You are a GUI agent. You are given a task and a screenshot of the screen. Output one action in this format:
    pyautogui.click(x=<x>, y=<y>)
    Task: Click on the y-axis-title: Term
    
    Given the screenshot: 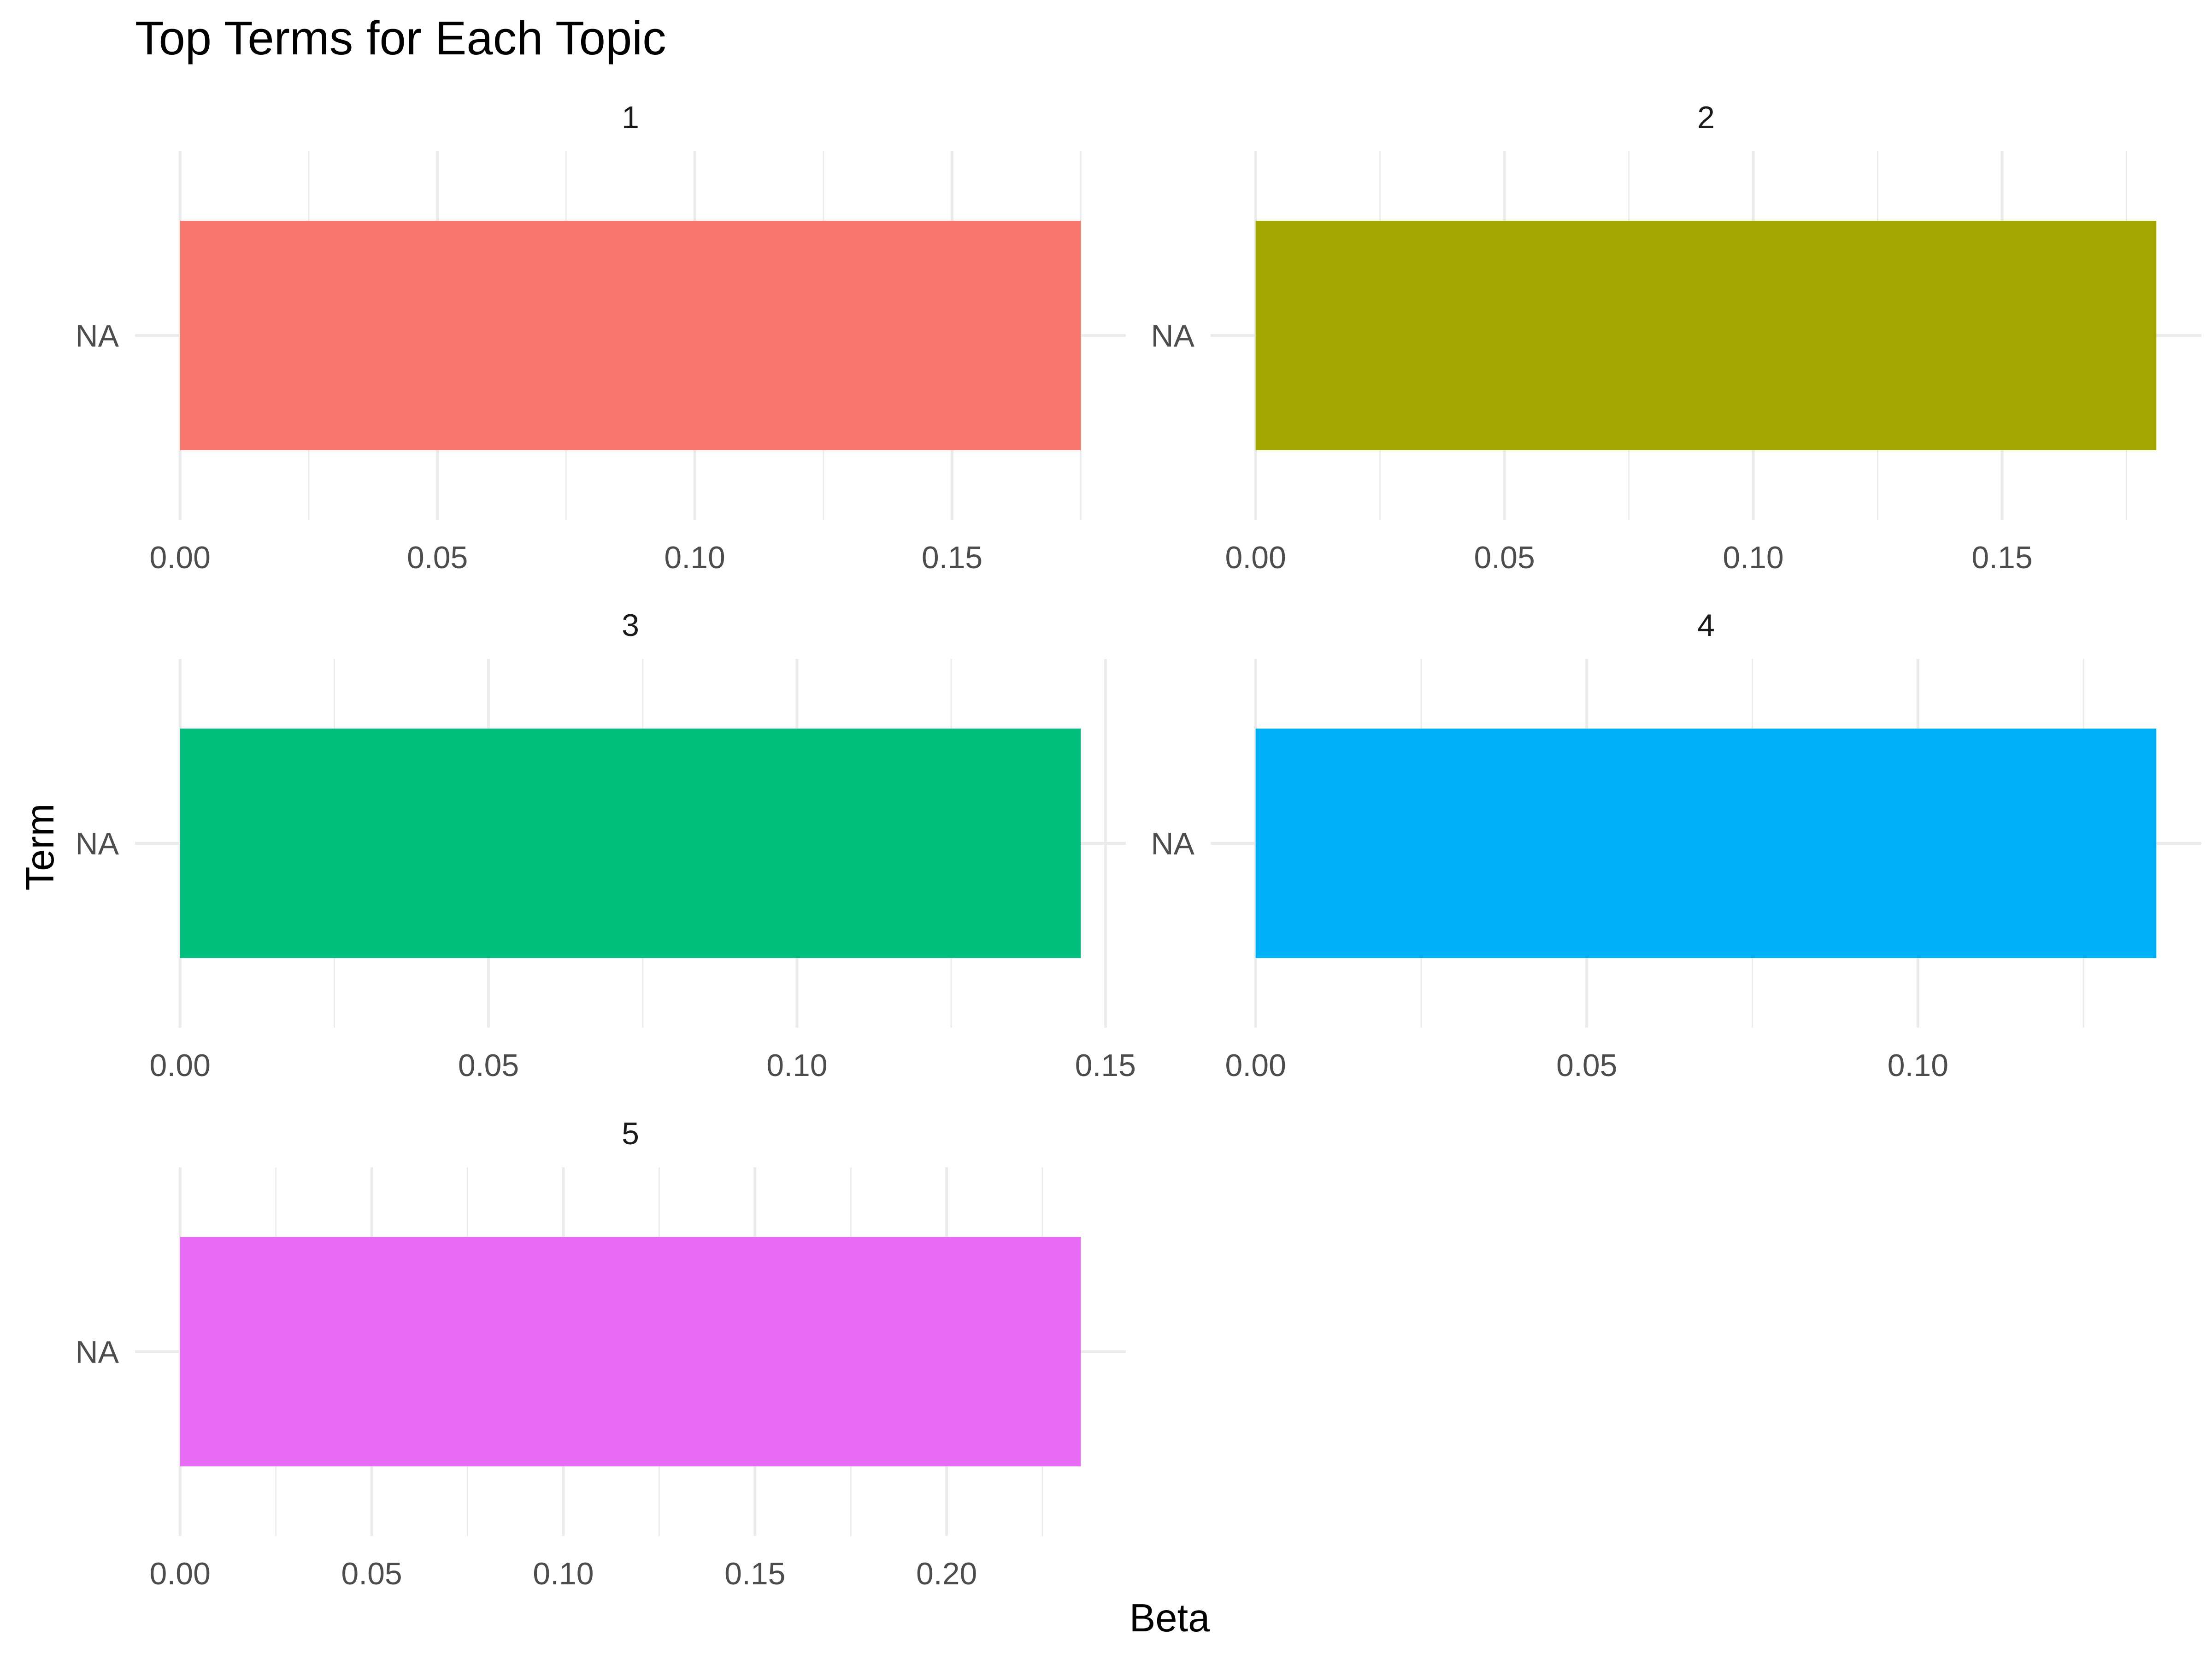 What is the action you would take?
    pyautogui.click(x=40, y=847)
    